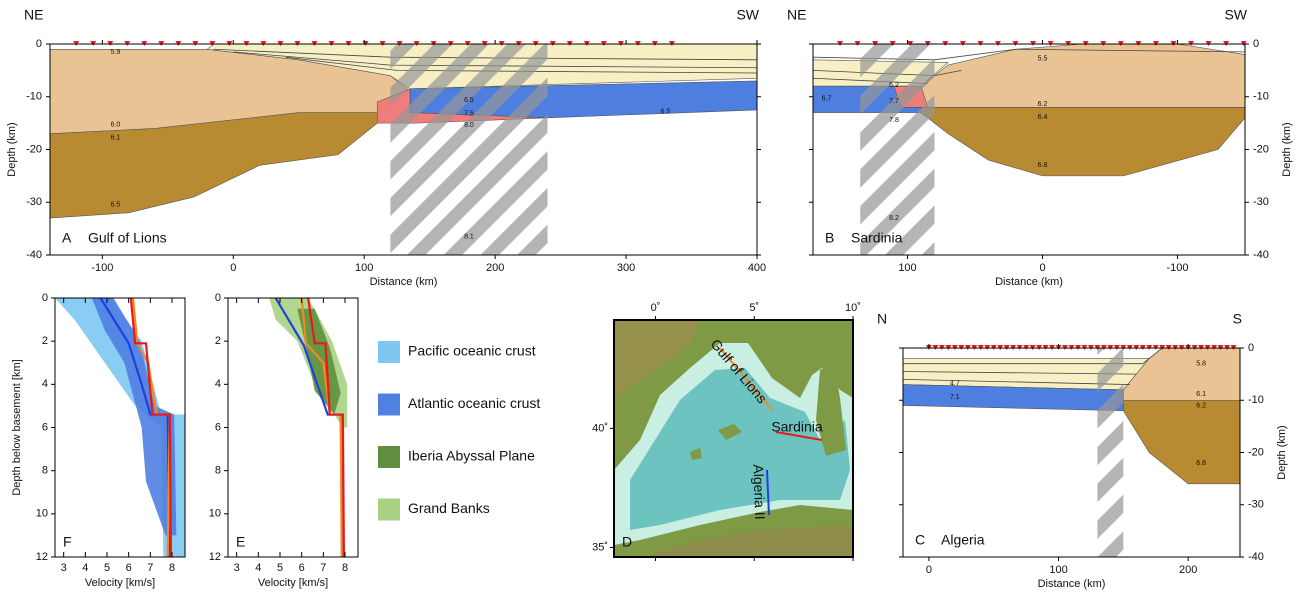 This screenshot has height=594, width=1303. Describe the element at coordinates (1043, 59) in the screenshot. I see `velocity-annotation: 5.5` at that location.